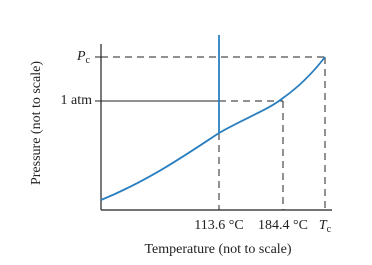  What do you see at coordinates (77, 100) in the screenshot?
I see `one-atm-label: 1 atm` at bounding box center [77, 100].